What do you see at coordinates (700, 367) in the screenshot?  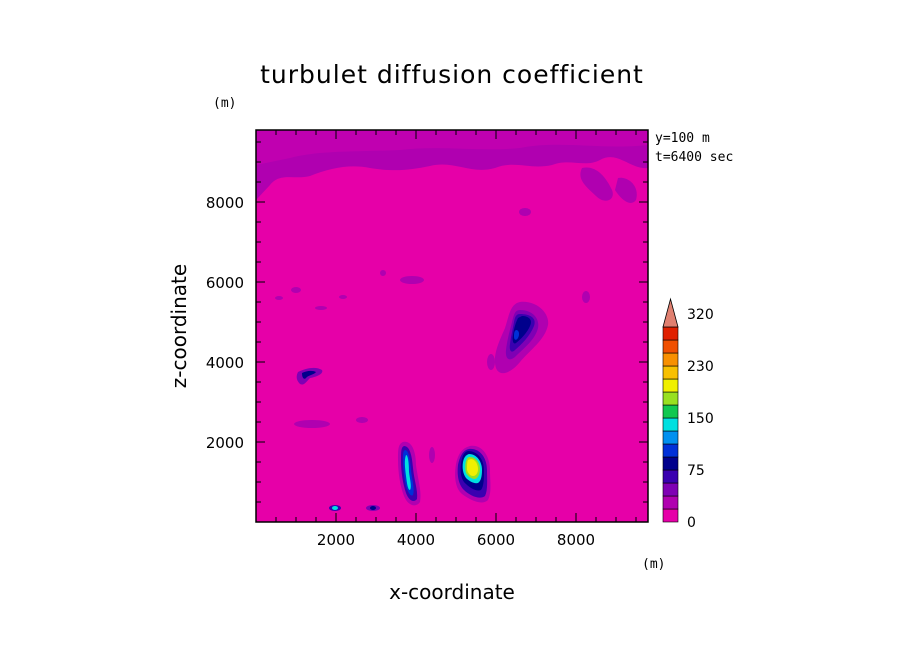 I see `colorbar-label: 230` at bounding box center [700, 367].